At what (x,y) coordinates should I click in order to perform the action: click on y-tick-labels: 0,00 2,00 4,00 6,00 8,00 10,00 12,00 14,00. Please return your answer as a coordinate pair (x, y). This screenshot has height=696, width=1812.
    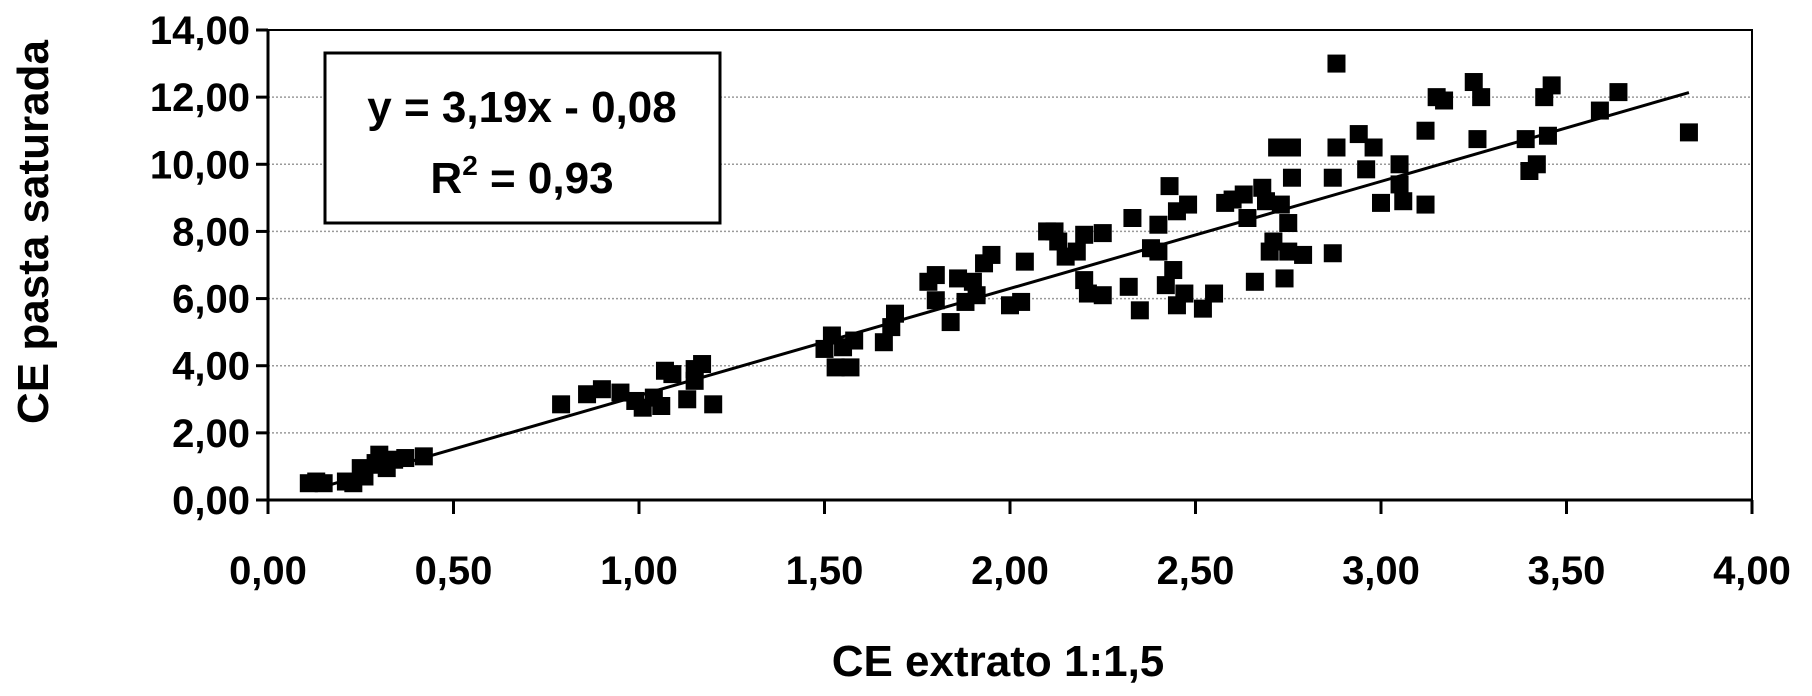
    Looking at the image, I should click on (200, 266).